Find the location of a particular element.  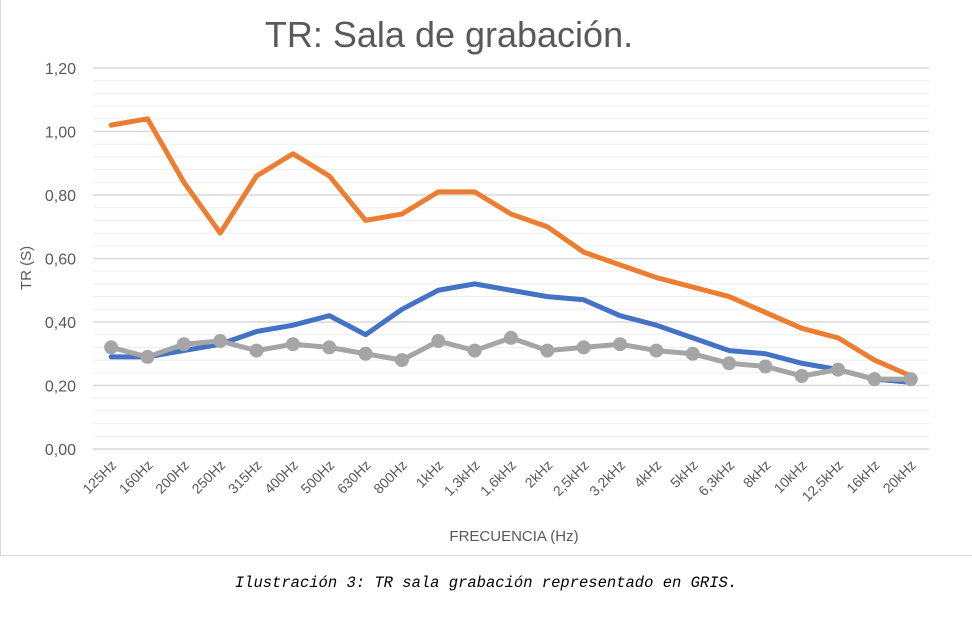

x-tick-label: 160Hz is located at coordinates (136, 477).